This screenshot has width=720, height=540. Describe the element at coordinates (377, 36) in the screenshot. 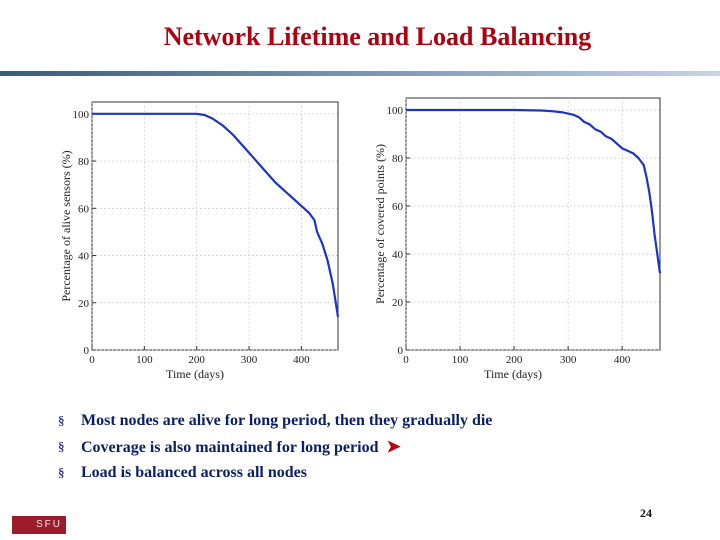

I see `slide-title: Network Lifetime and Load Balancing` at that location.